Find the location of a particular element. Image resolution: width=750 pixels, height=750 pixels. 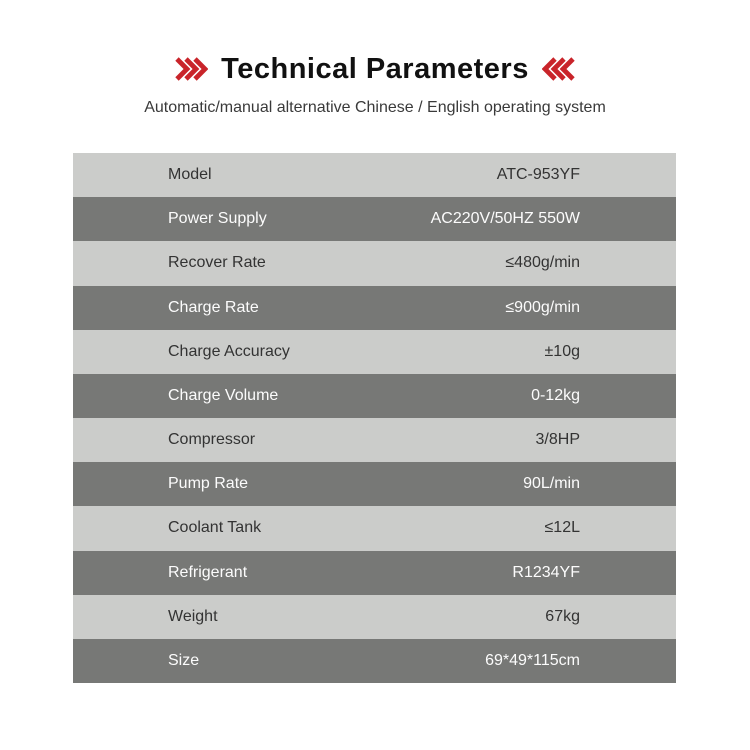

table-row: Charge Volume 0-12kg is located at coordinates (374, 396).